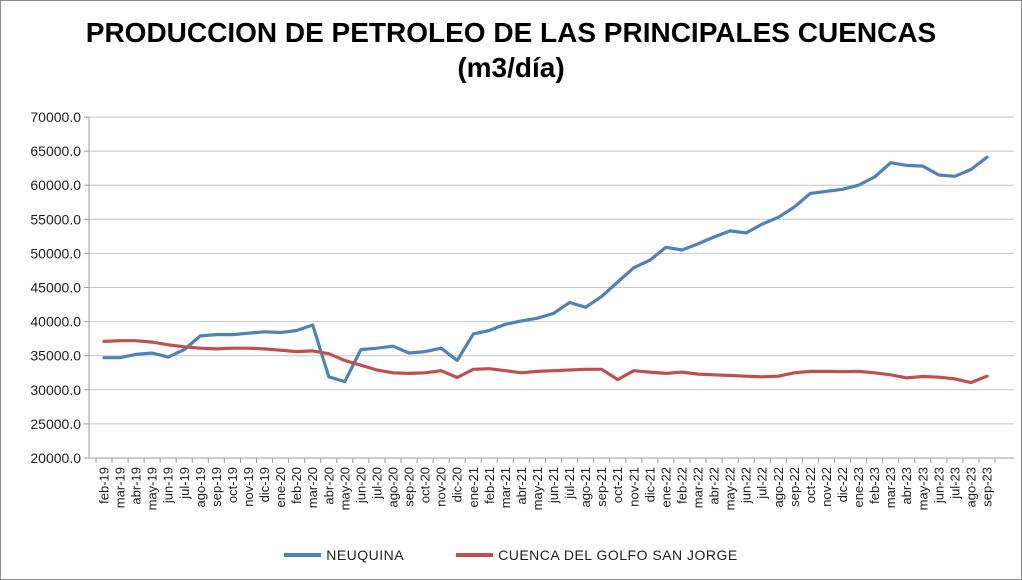 This screenshot has height=580, width=1022. What do you see at coordinates (569, 483) in the screenshot?
I see `x-axis-label: jul-21` at bounding box center [569, 483].